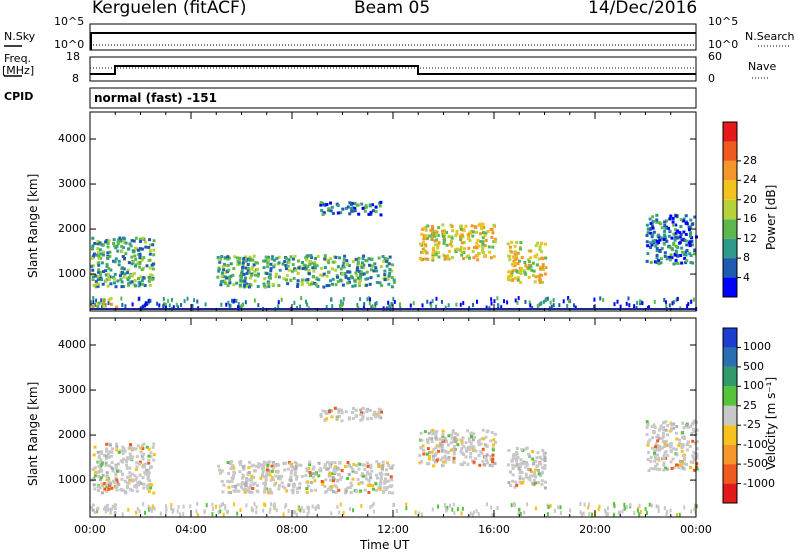  Describe the element at coordinates (19, 96) in the screenshot. I see `cpid-label: CPID` at that location.